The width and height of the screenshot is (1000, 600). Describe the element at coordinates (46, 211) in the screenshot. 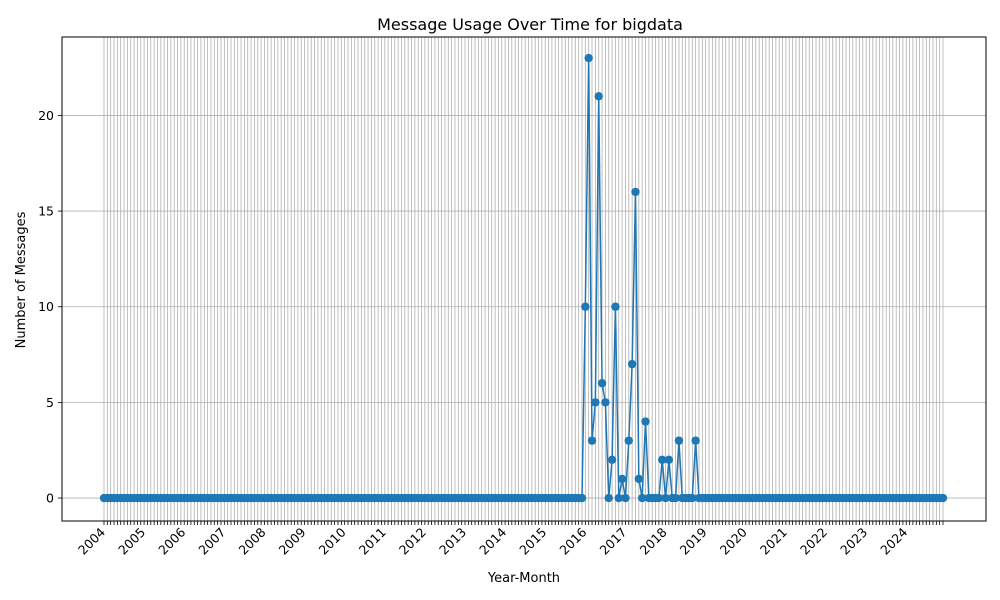

I see `y-tick-label: 15` at that location.